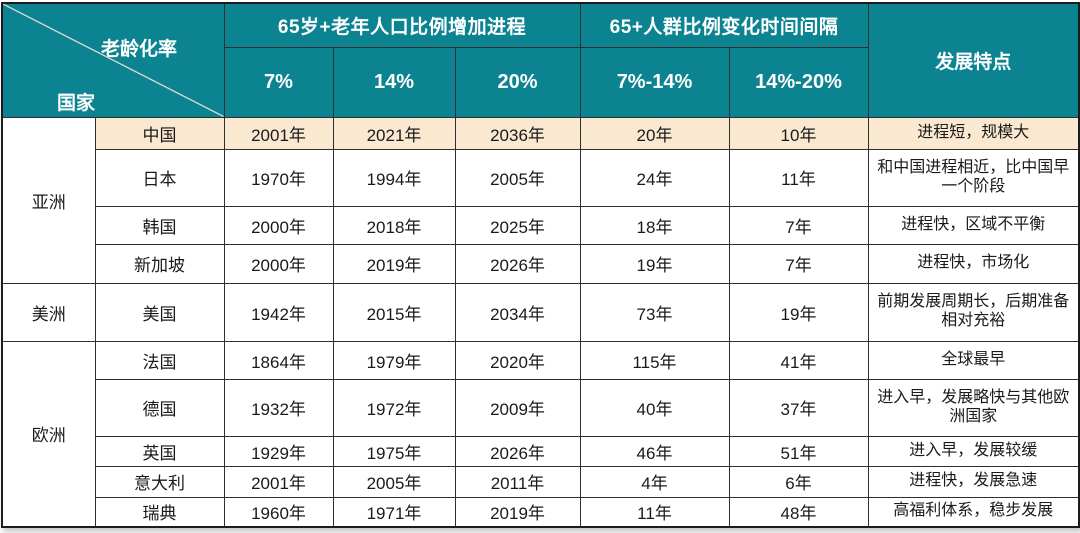 This screenshot has width=1080, height=533. I want to click on header-group-interval: 65+人群比例变化时间间隔, so click(724, 25).